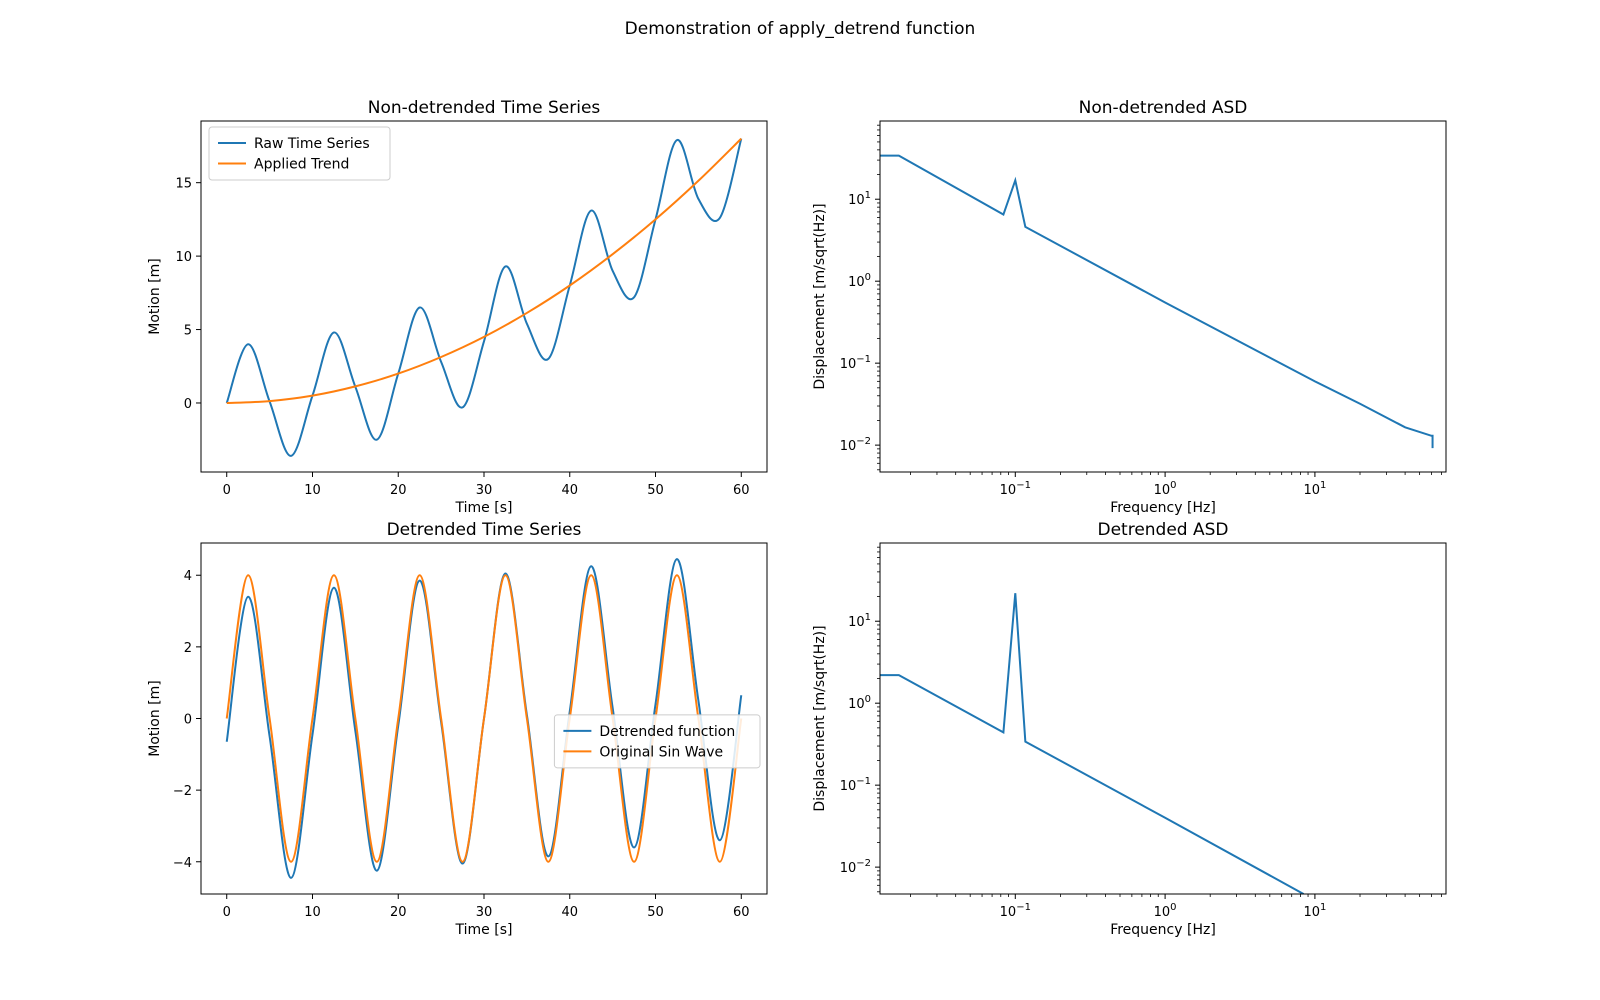 The height and width of the screenshot is (1000, 1600). Describe the element at coordinates (182, 791) in the screenshot. I see `y-tick-label: −2` at that location.